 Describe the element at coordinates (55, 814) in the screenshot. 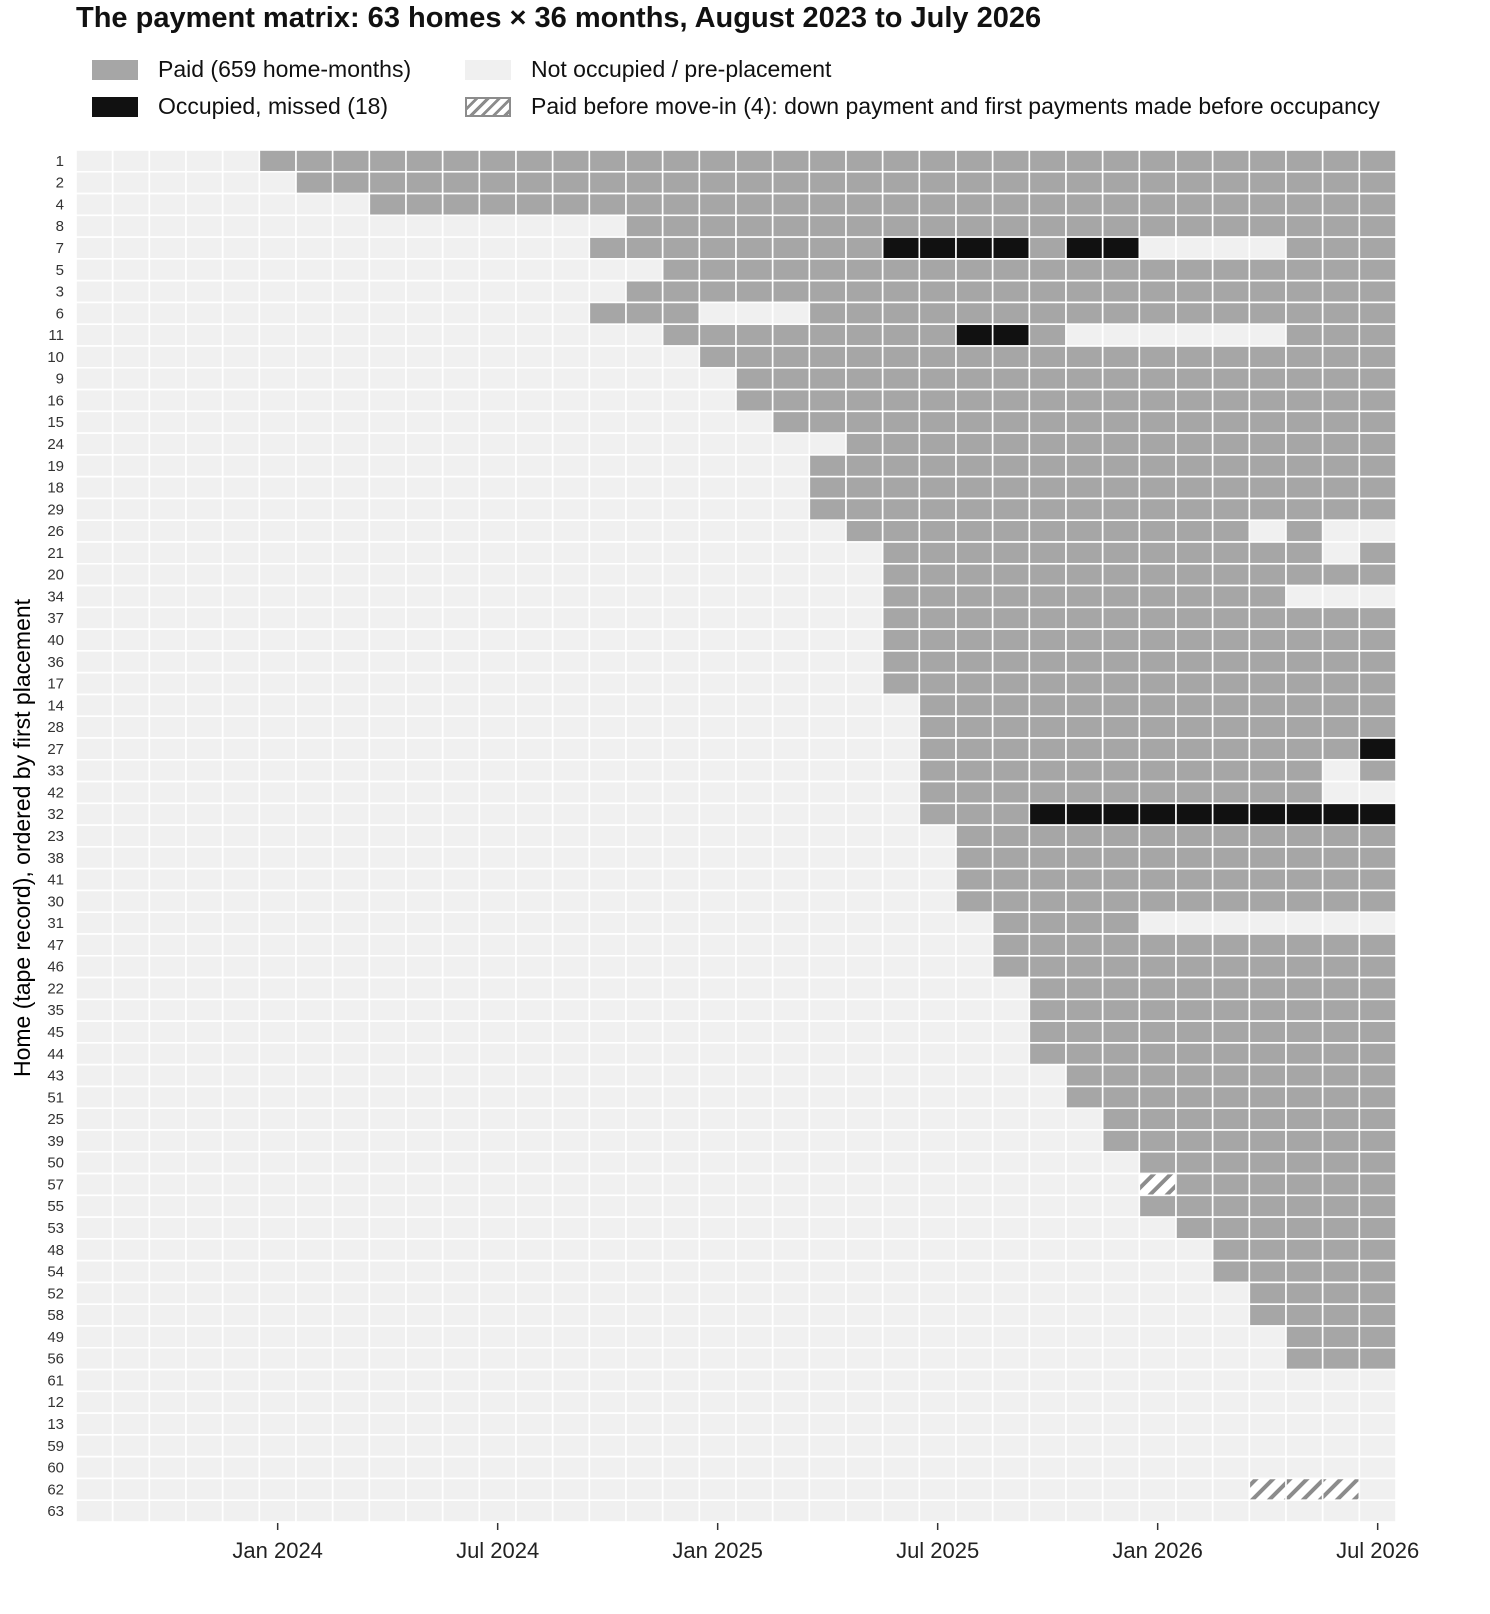

I see `y-tick-label: 32` at that location.